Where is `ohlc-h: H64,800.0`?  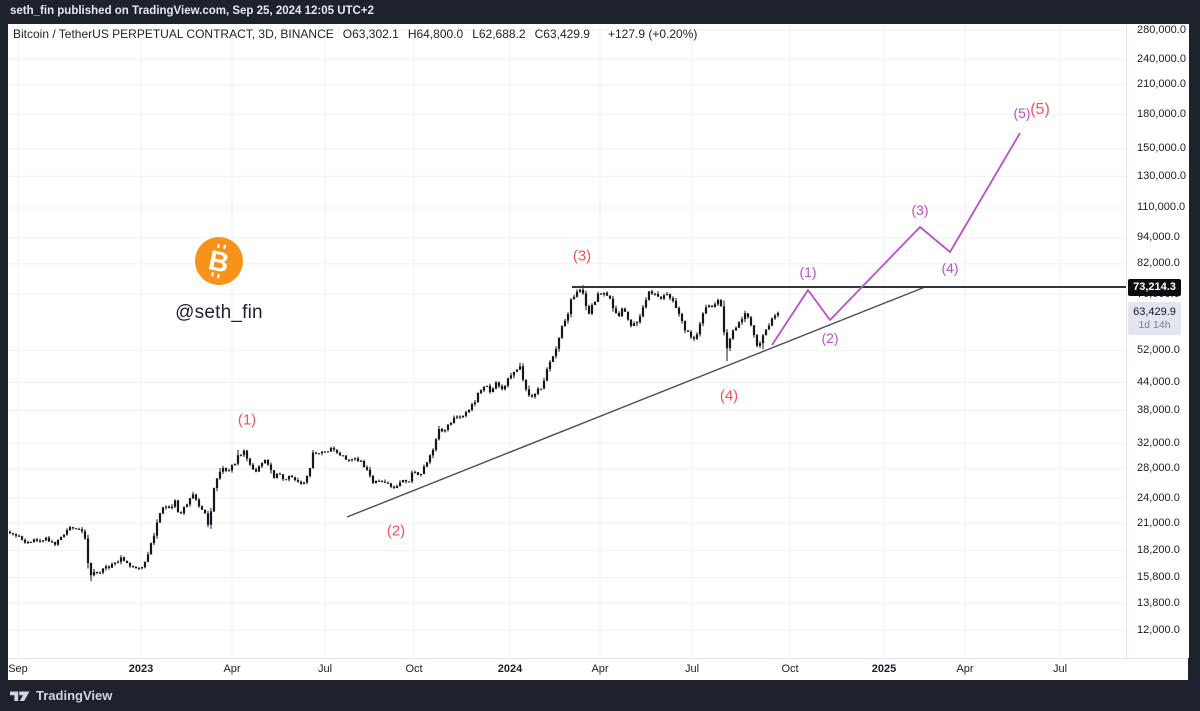 ohlc-h: H64,800.0 is located at coordinates (435, 34).